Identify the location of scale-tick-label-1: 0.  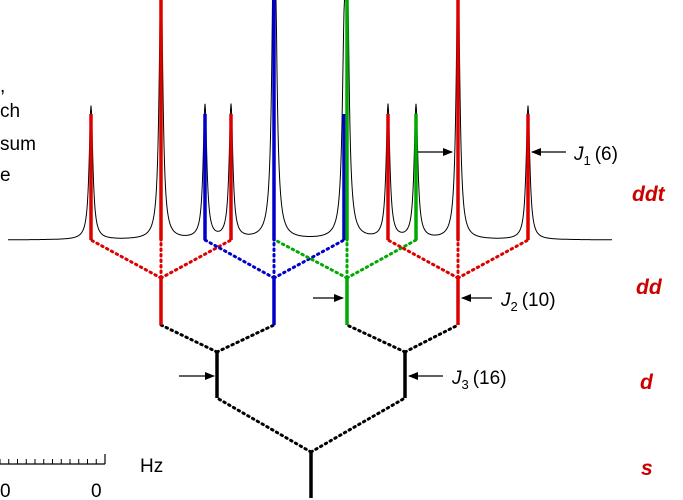
(5, 490).